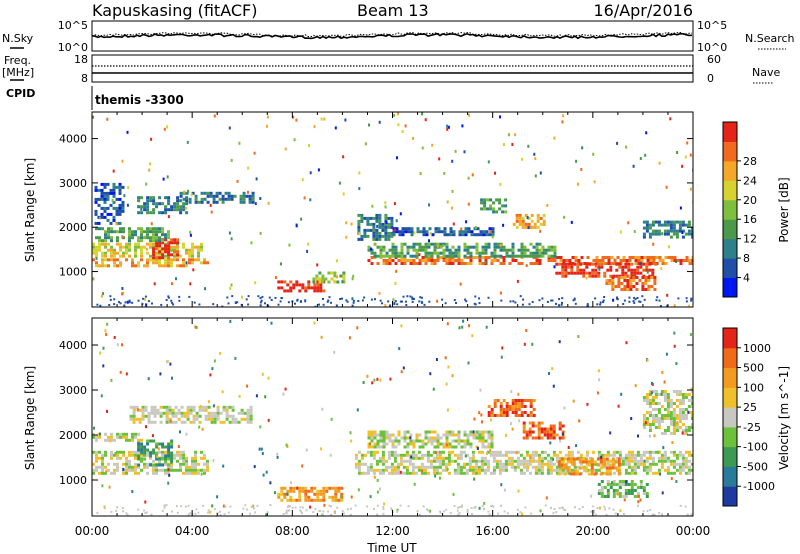 This screenshot has height=554, width=800. Describe the element at coordinates (73, 272) in the screenshot. I see `power-ytick-label: 1000` at that location.